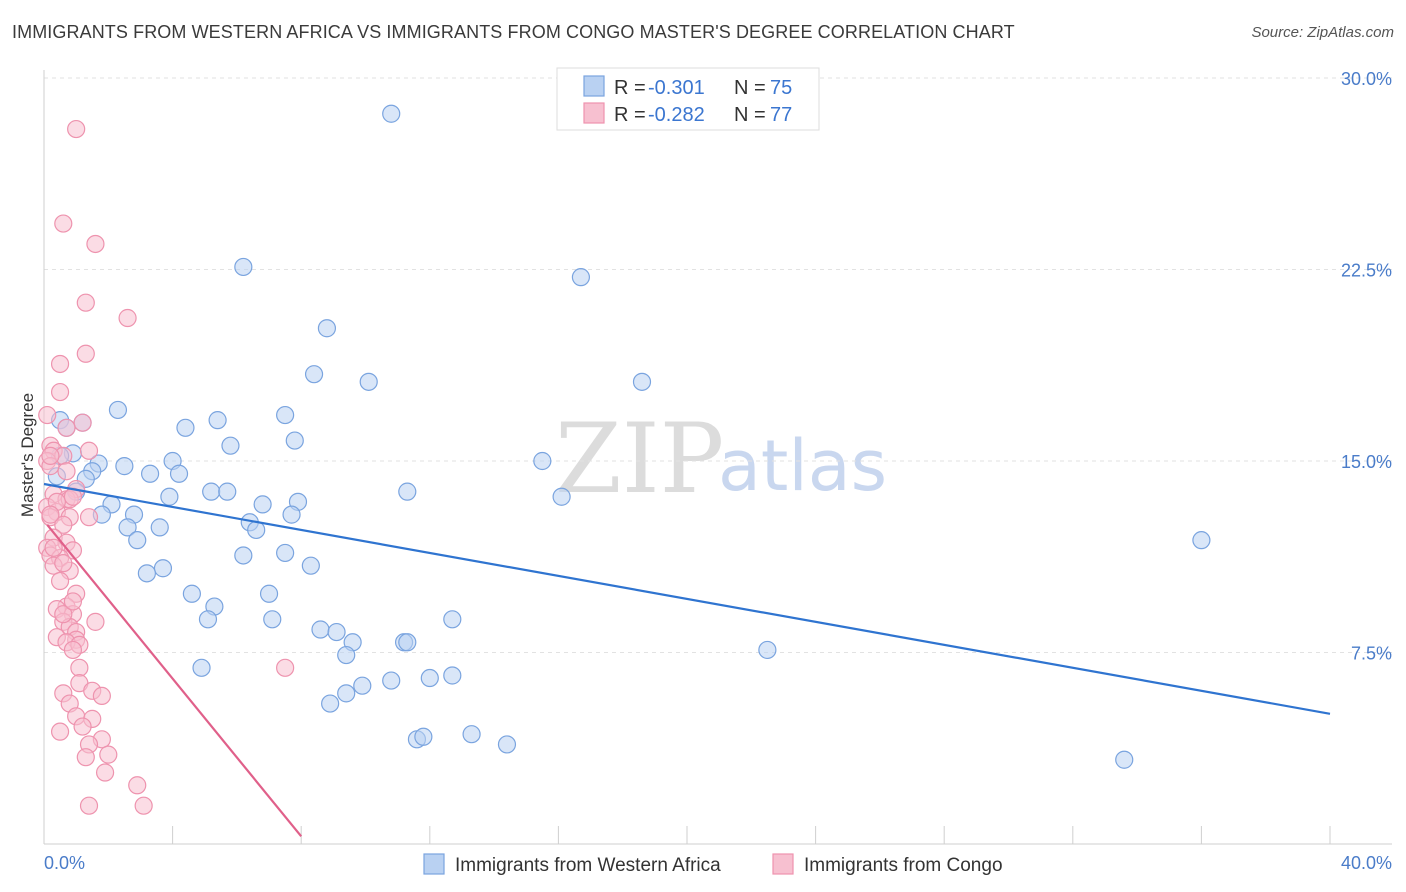  What do you see at coordinates (1366, 79) in the screenshot?
I see `y-tick-label: 30.0%` at bounding box center [1366, 79].